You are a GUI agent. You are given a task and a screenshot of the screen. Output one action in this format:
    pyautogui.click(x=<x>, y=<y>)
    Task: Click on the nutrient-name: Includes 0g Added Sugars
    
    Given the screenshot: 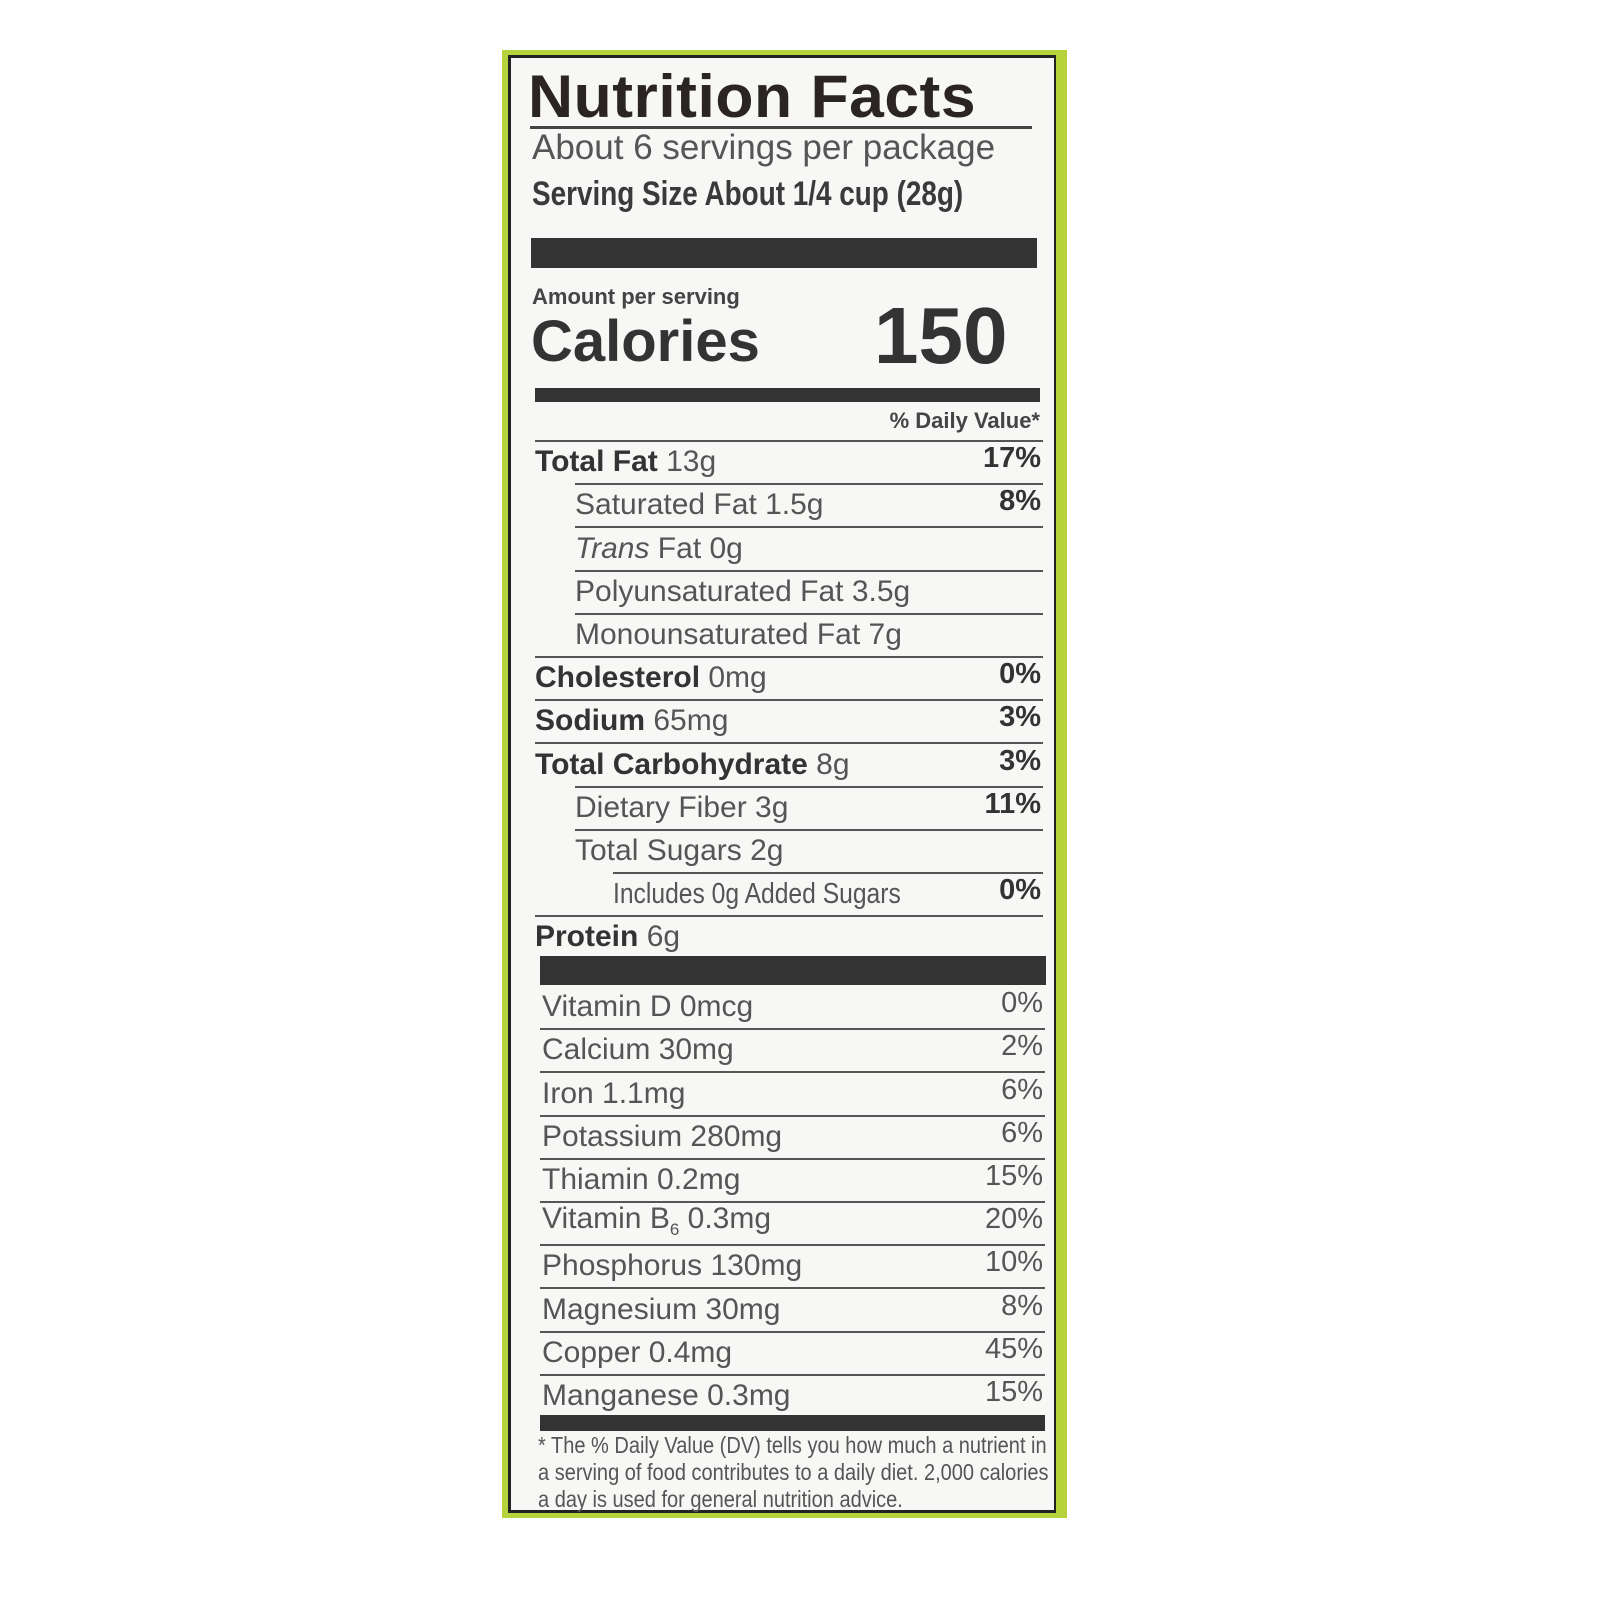 What is the action you would take?
    pyautogui.click(x=757, y=894)
    